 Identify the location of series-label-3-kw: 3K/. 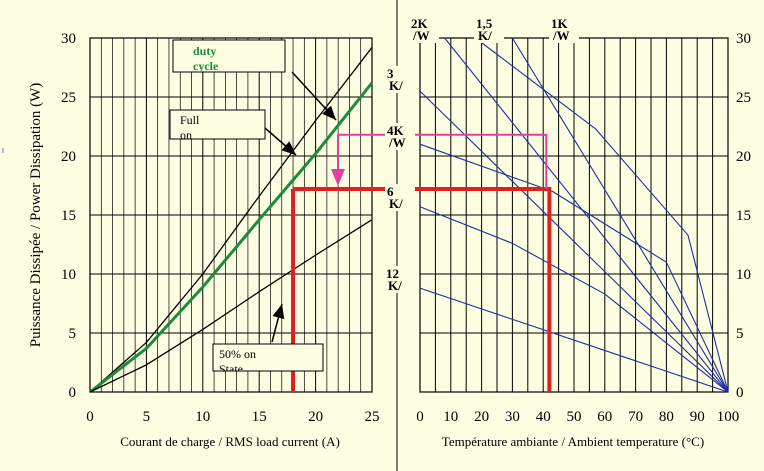
(400, 79).